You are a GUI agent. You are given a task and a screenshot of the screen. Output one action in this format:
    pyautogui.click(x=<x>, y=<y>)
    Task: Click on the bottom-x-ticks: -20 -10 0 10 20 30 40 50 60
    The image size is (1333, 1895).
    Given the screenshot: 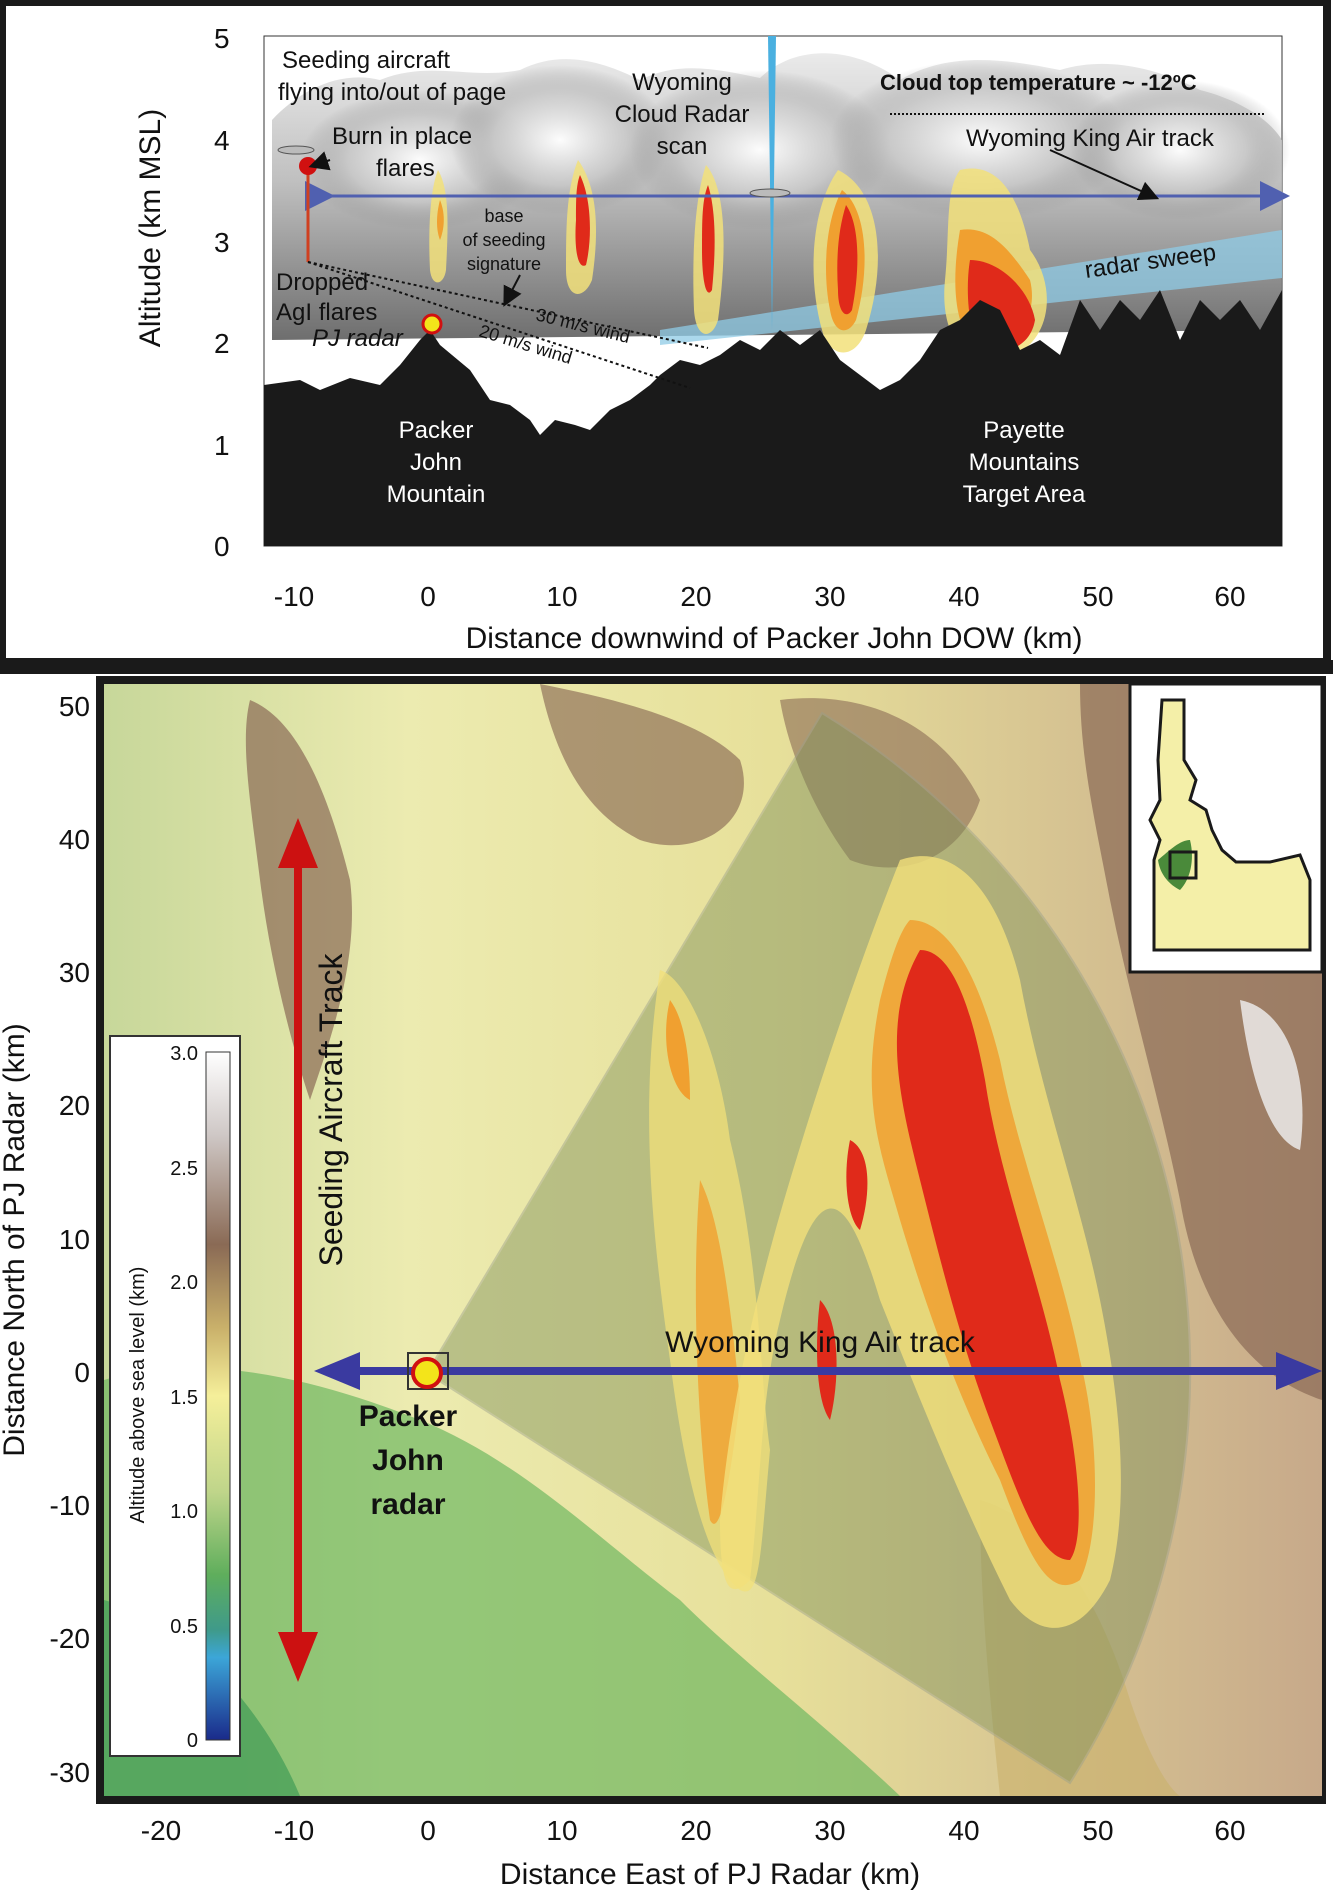 What is the action you would take?
    pyautogui.click(x=693, y=1830)
    